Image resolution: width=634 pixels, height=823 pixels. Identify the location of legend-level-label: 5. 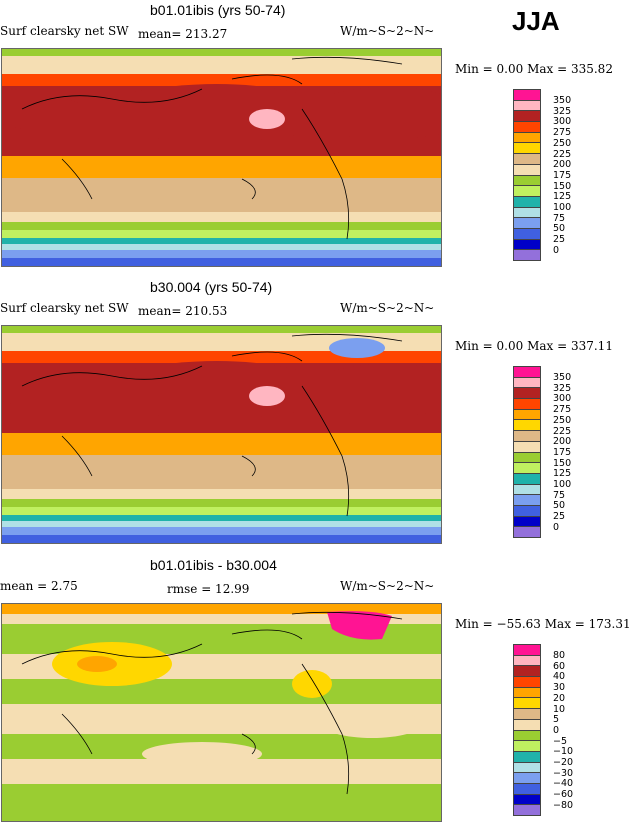
(556, 720).